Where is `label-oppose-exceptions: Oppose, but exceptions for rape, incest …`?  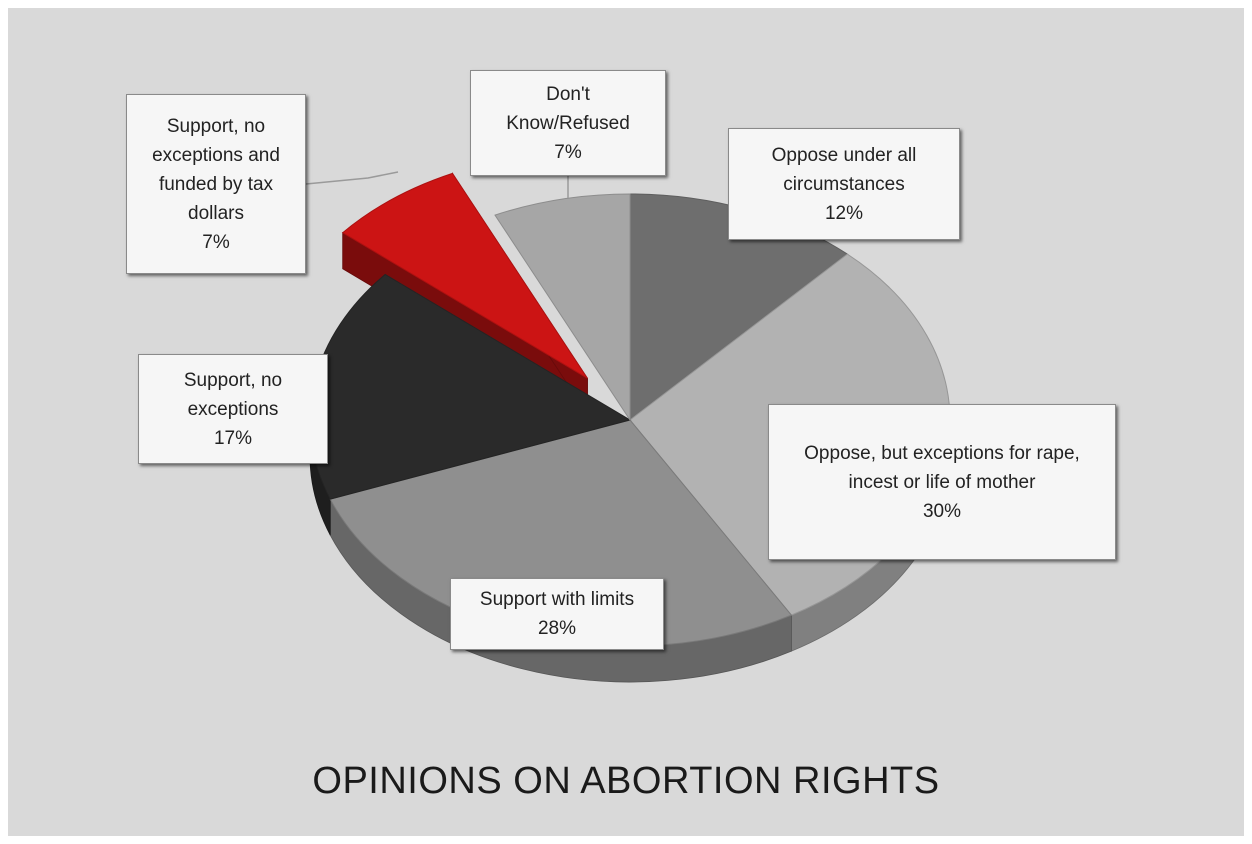 label-oppose-exceptions: Oppose, but exceptions for rape, incest … is located at coordinates (942, 482).